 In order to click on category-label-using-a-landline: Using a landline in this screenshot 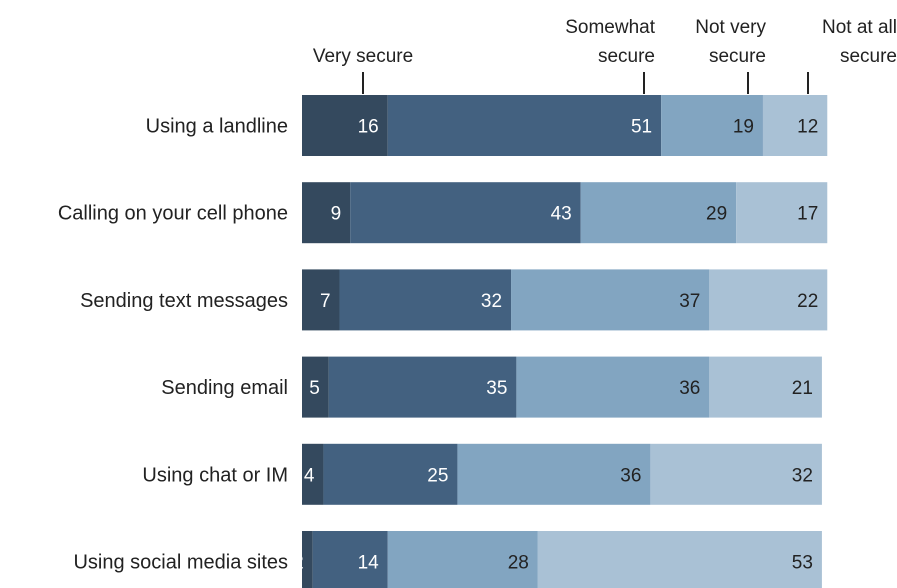, I will do `click(217, 127)`.